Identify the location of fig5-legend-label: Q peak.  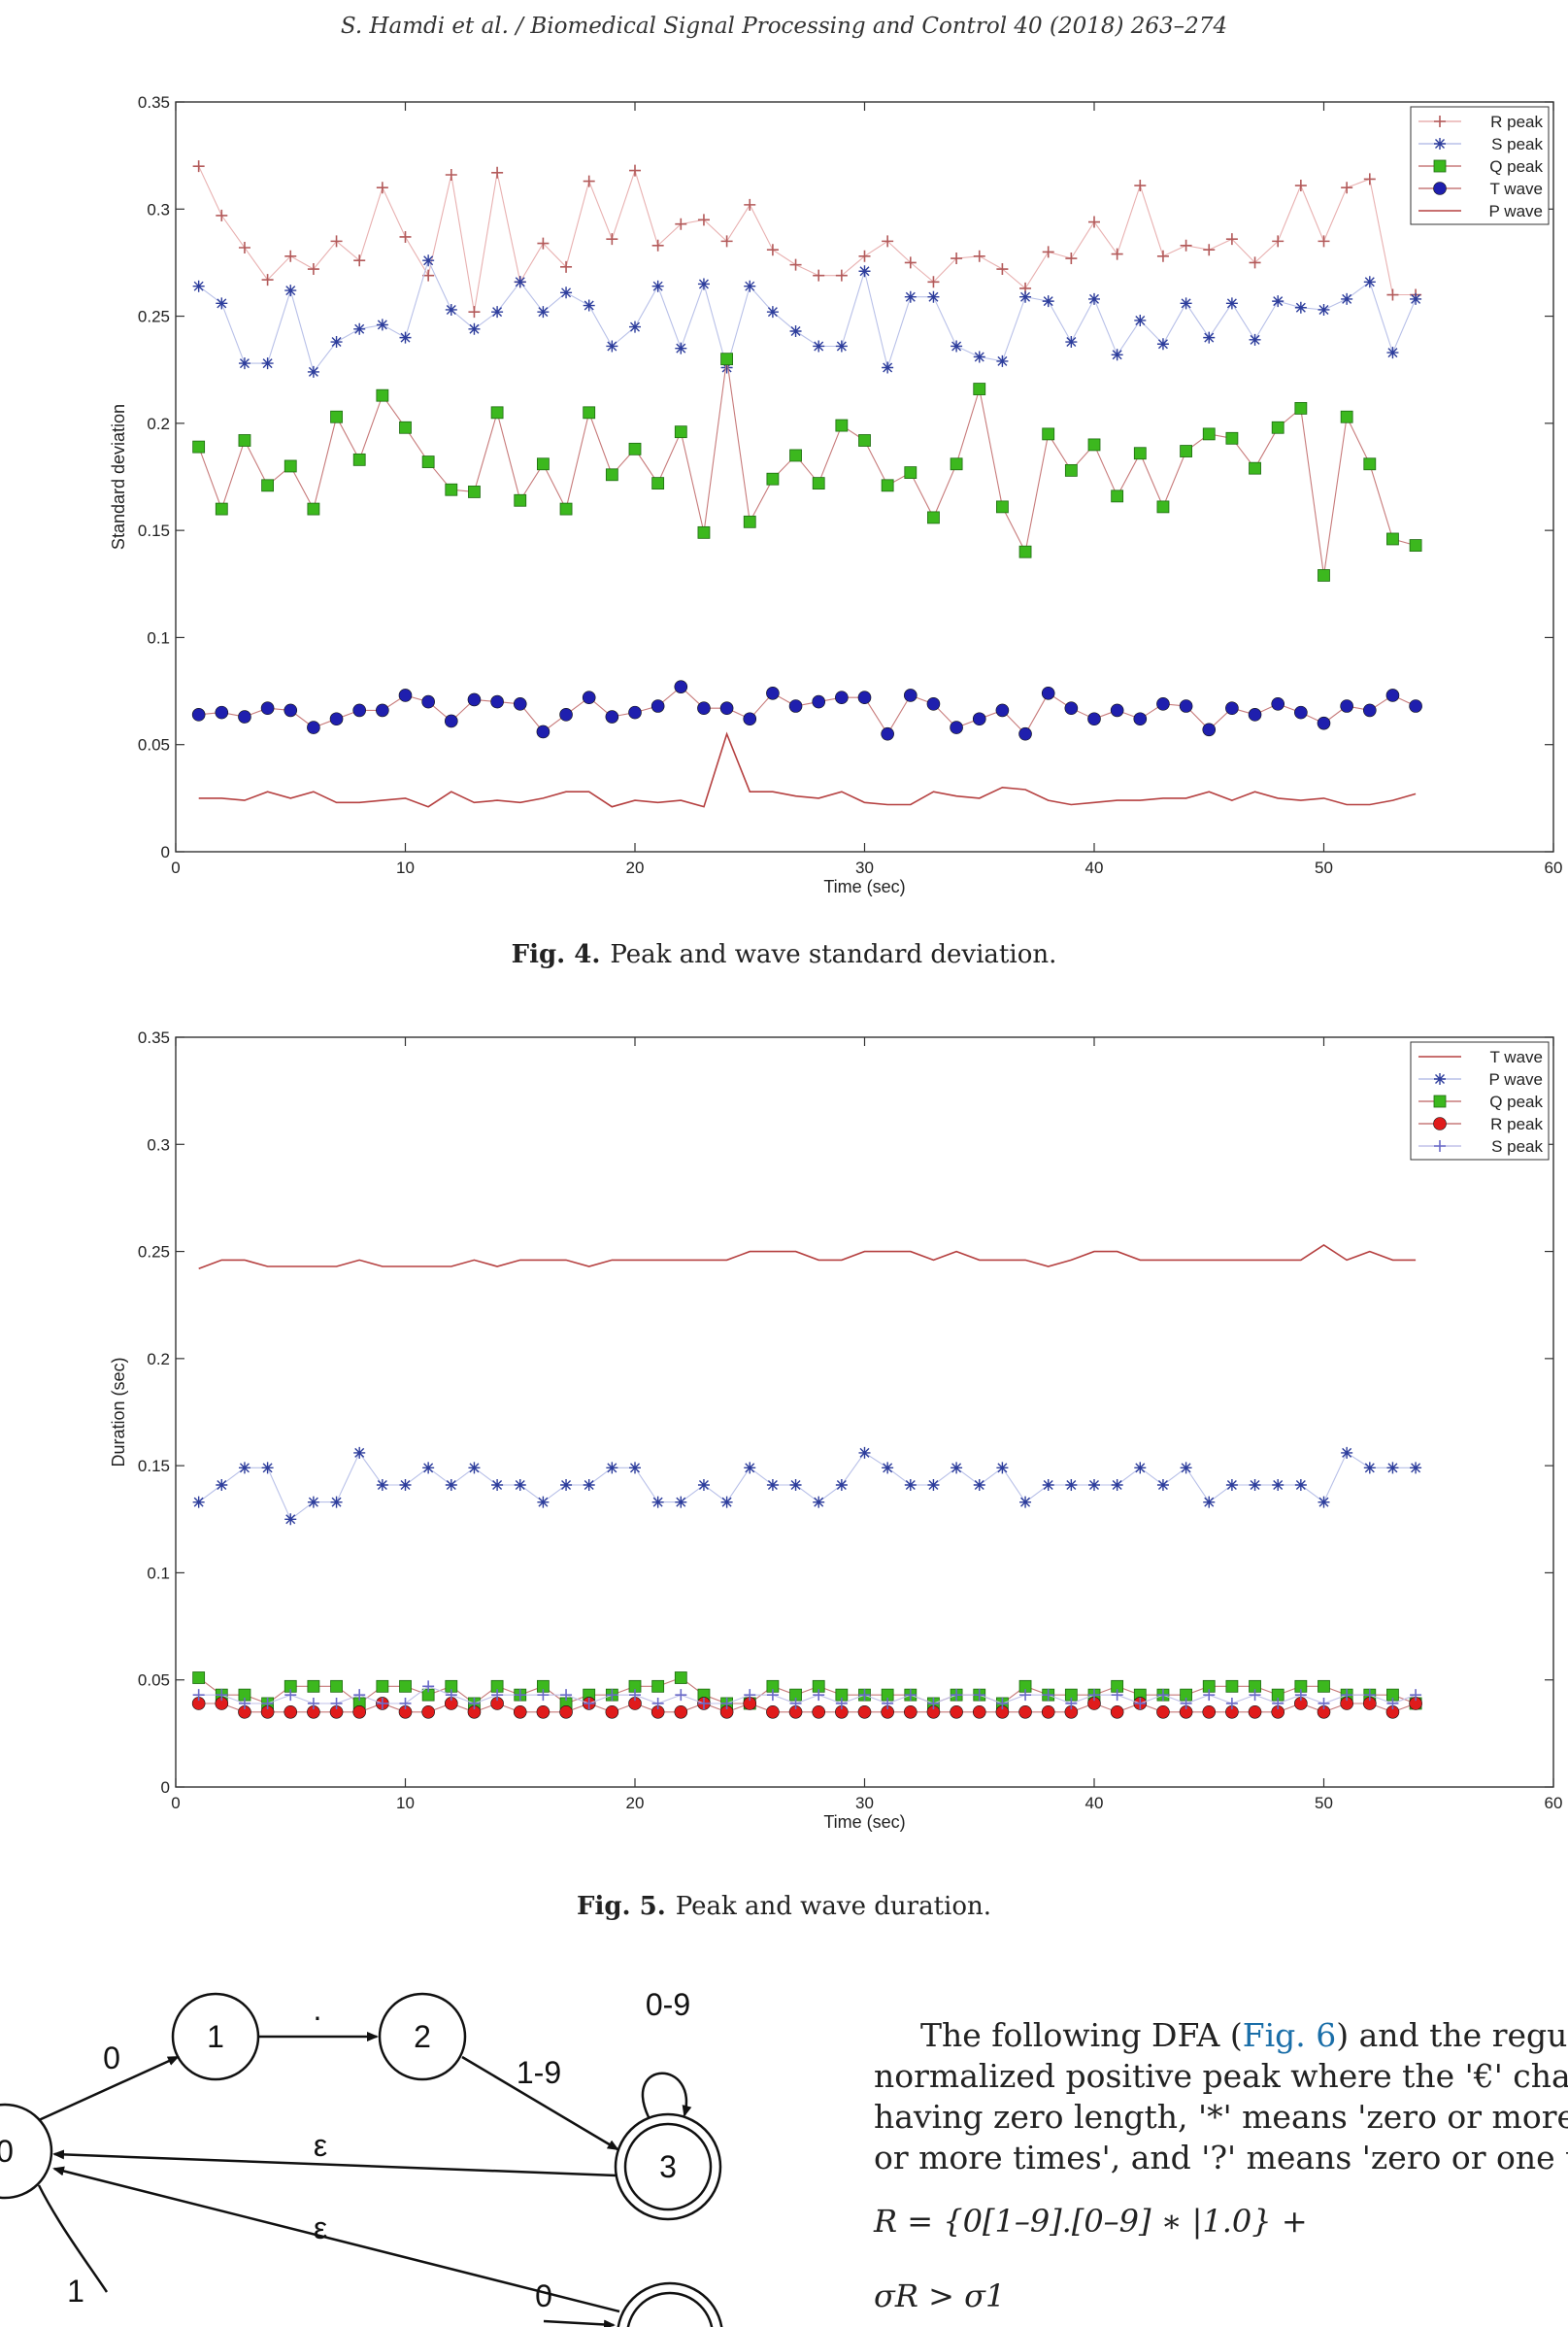
(1516, 1102).